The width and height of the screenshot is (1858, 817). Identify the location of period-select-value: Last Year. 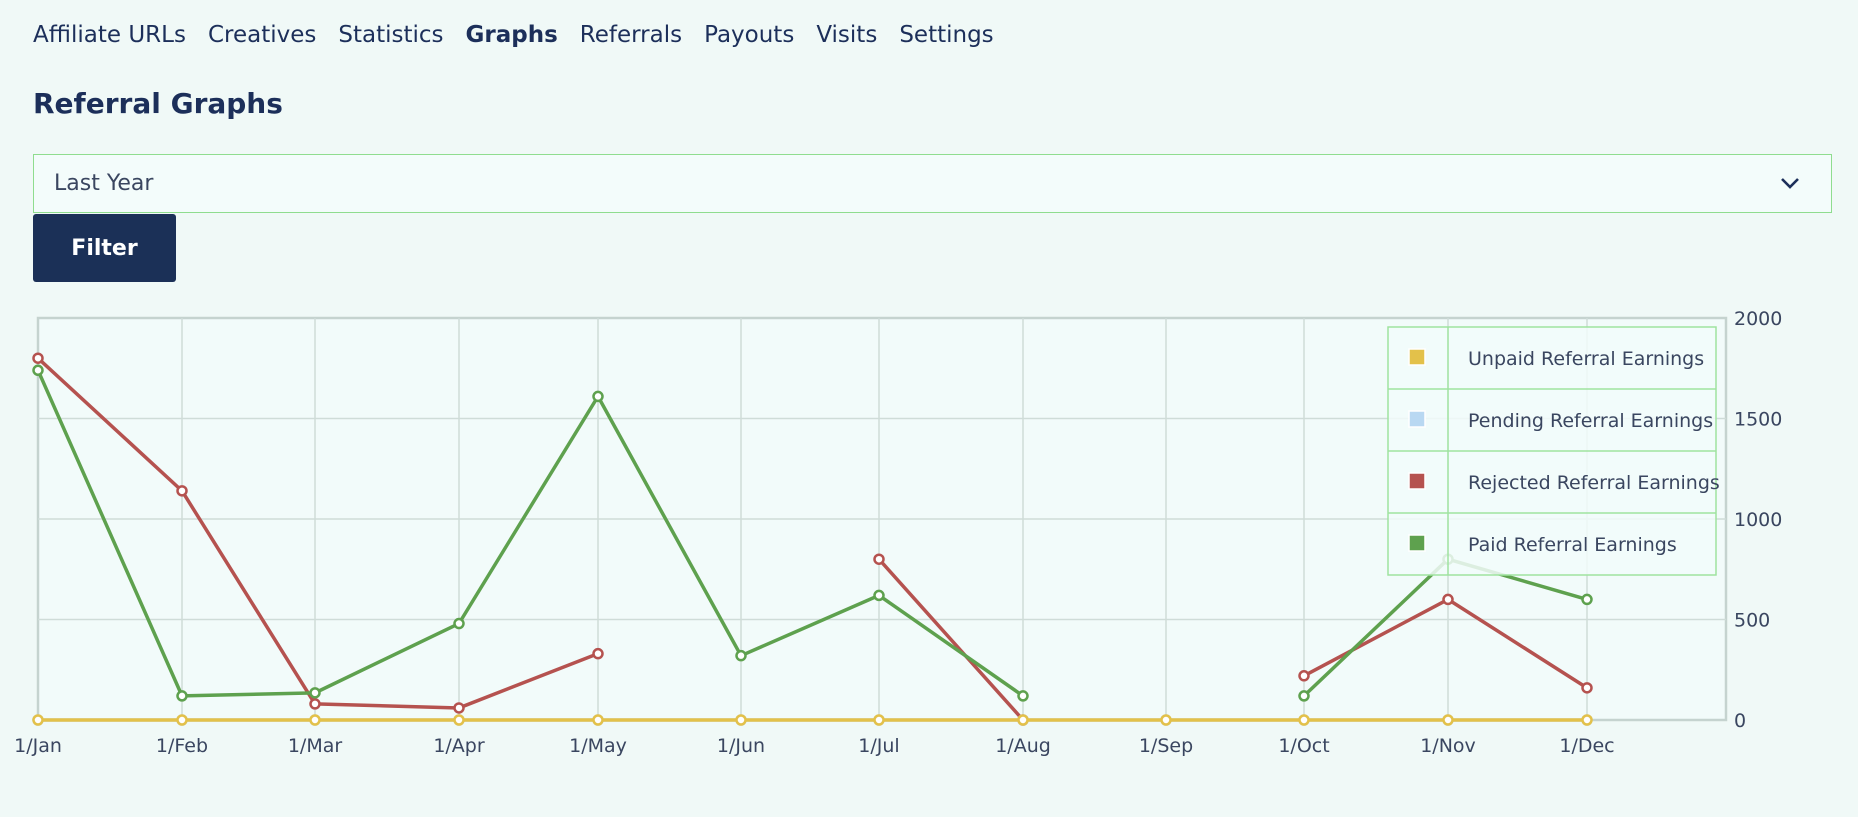
(104, 183).